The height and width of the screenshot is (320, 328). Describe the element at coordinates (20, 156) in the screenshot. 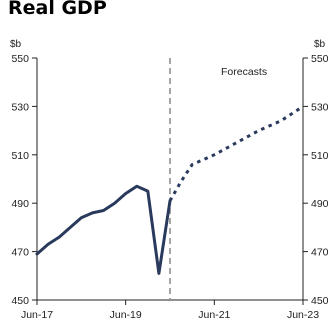

I see `y-tick-label-left: 510` at that location.